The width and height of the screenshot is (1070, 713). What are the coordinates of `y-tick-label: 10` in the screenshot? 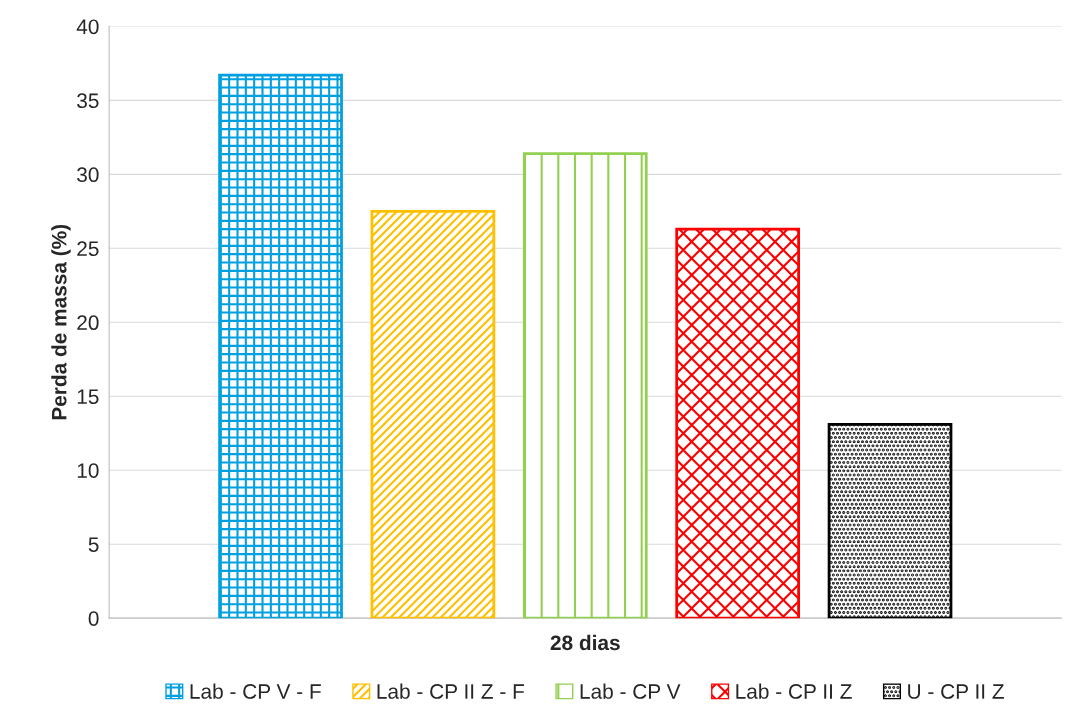 It's located at (88, 470).